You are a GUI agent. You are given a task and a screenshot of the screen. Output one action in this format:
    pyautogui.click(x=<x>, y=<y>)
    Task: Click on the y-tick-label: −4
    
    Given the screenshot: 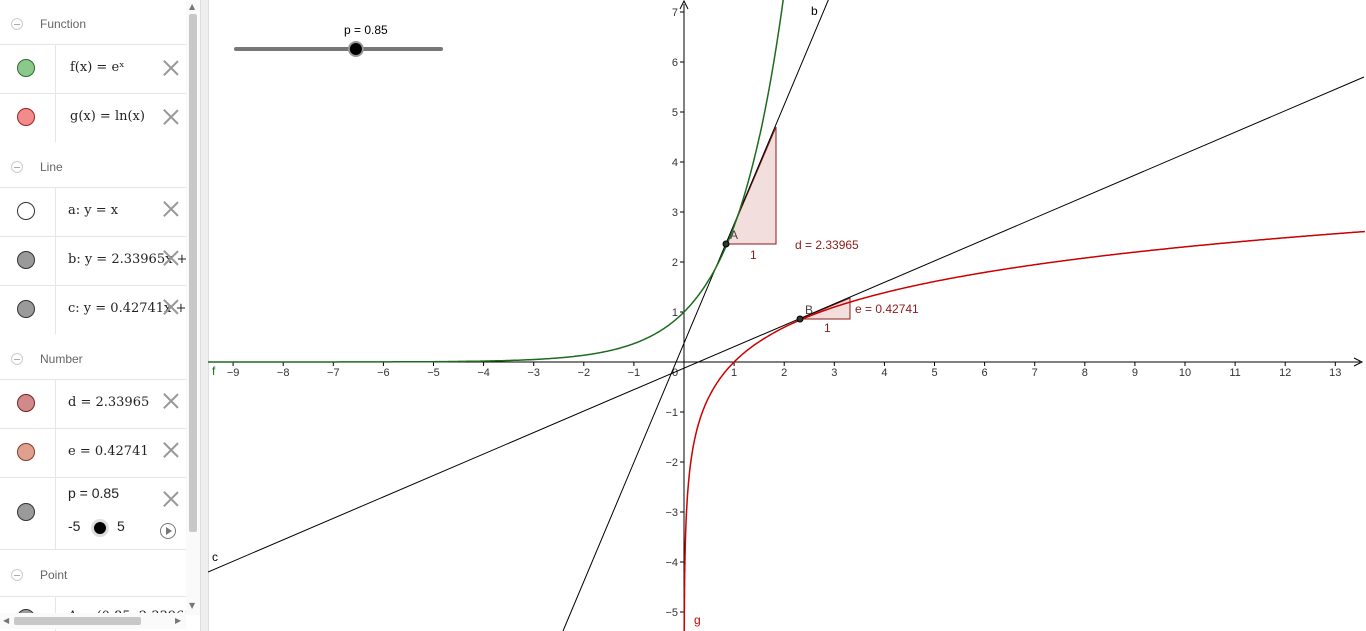 What is the action you would take?
    pyautogui.click(x=671, y=563)
    